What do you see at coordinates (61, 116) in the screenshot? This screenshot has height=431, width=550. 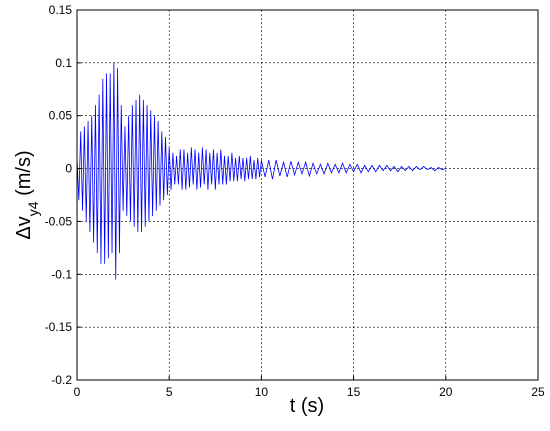 I see `y-tick-label: 0.05` at bounding box center [61, 116].